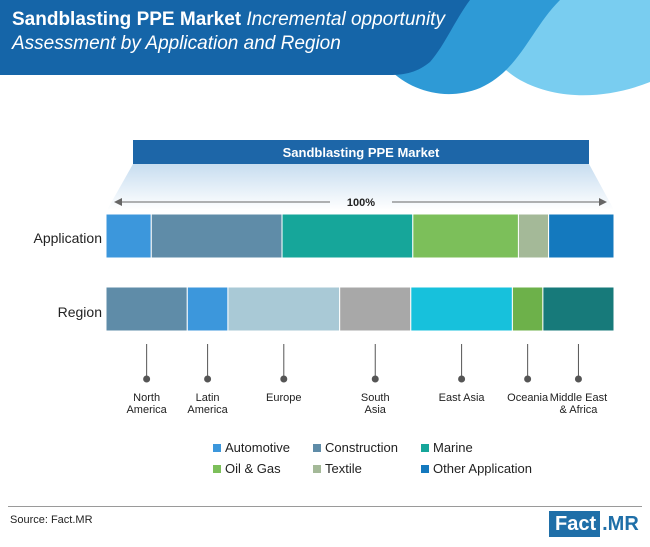 The image size is (650, 547). Describe the element at coordinates (360, 187) in the screenshot. I see `banner-fade` at that location.